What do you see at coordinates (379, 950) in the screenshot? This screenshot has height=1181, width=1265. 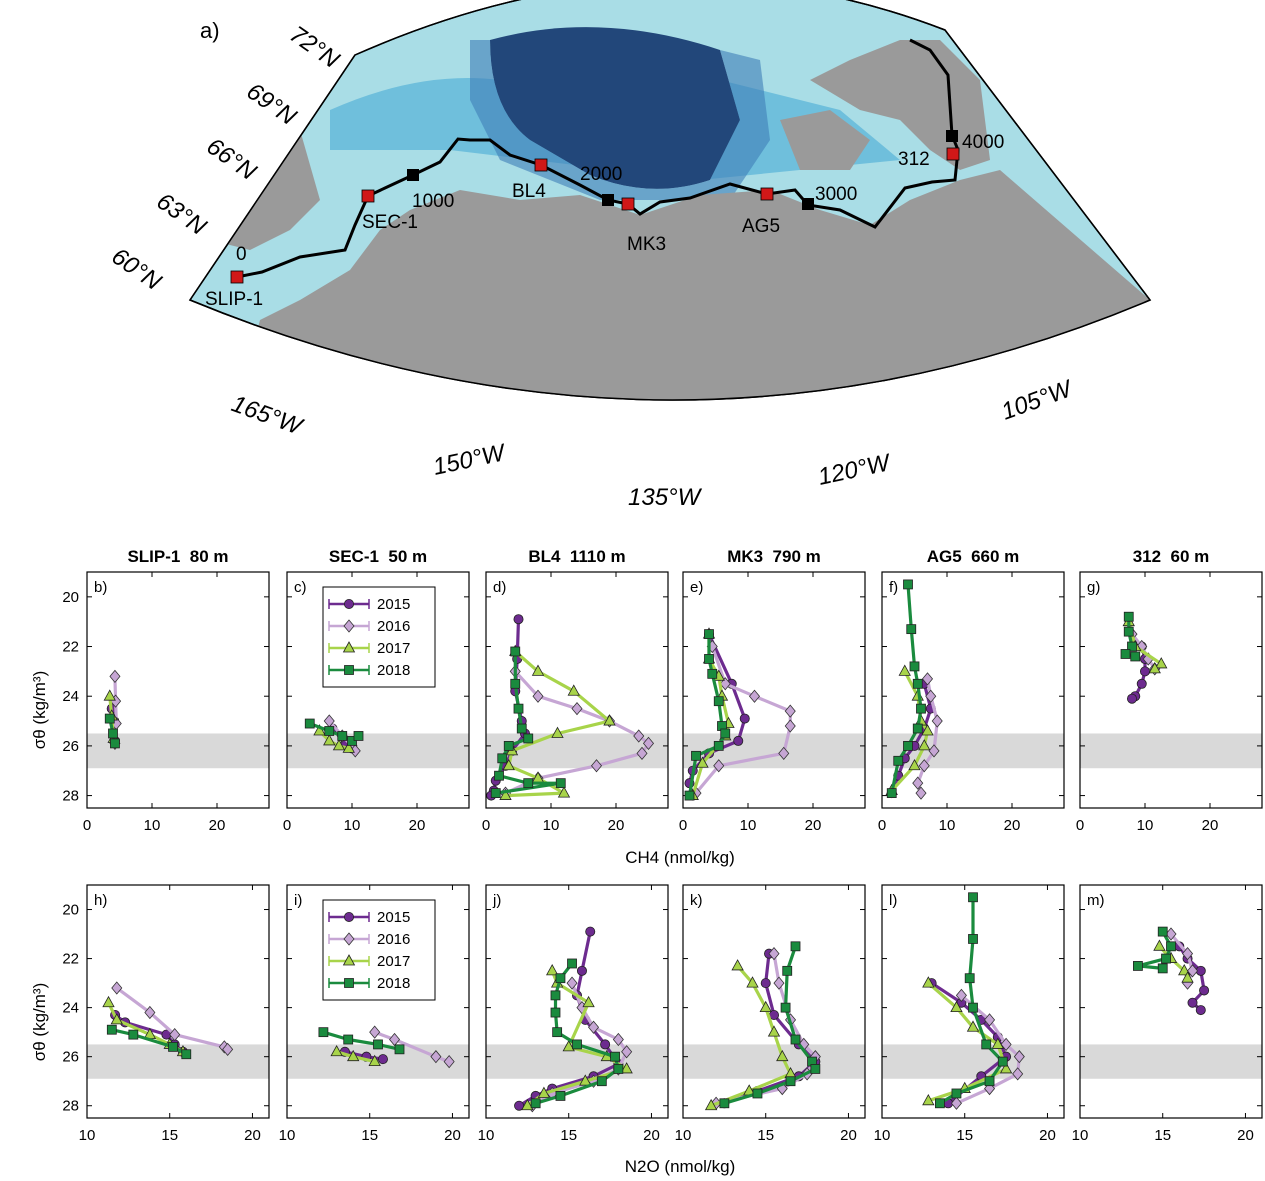 I see `legend: 2015 2016 2017 2018` at bounding box center [379, 950].